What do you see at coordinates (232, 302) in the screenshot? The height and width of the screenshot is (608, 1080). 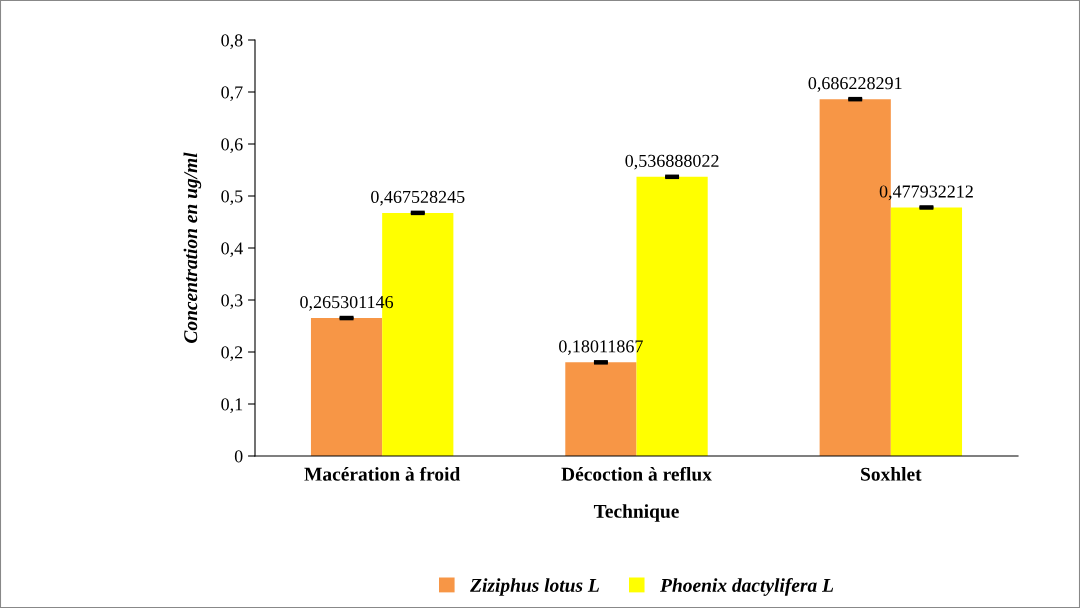 I see `y-tick-label: 0,3` at bounding box center [232, 302].